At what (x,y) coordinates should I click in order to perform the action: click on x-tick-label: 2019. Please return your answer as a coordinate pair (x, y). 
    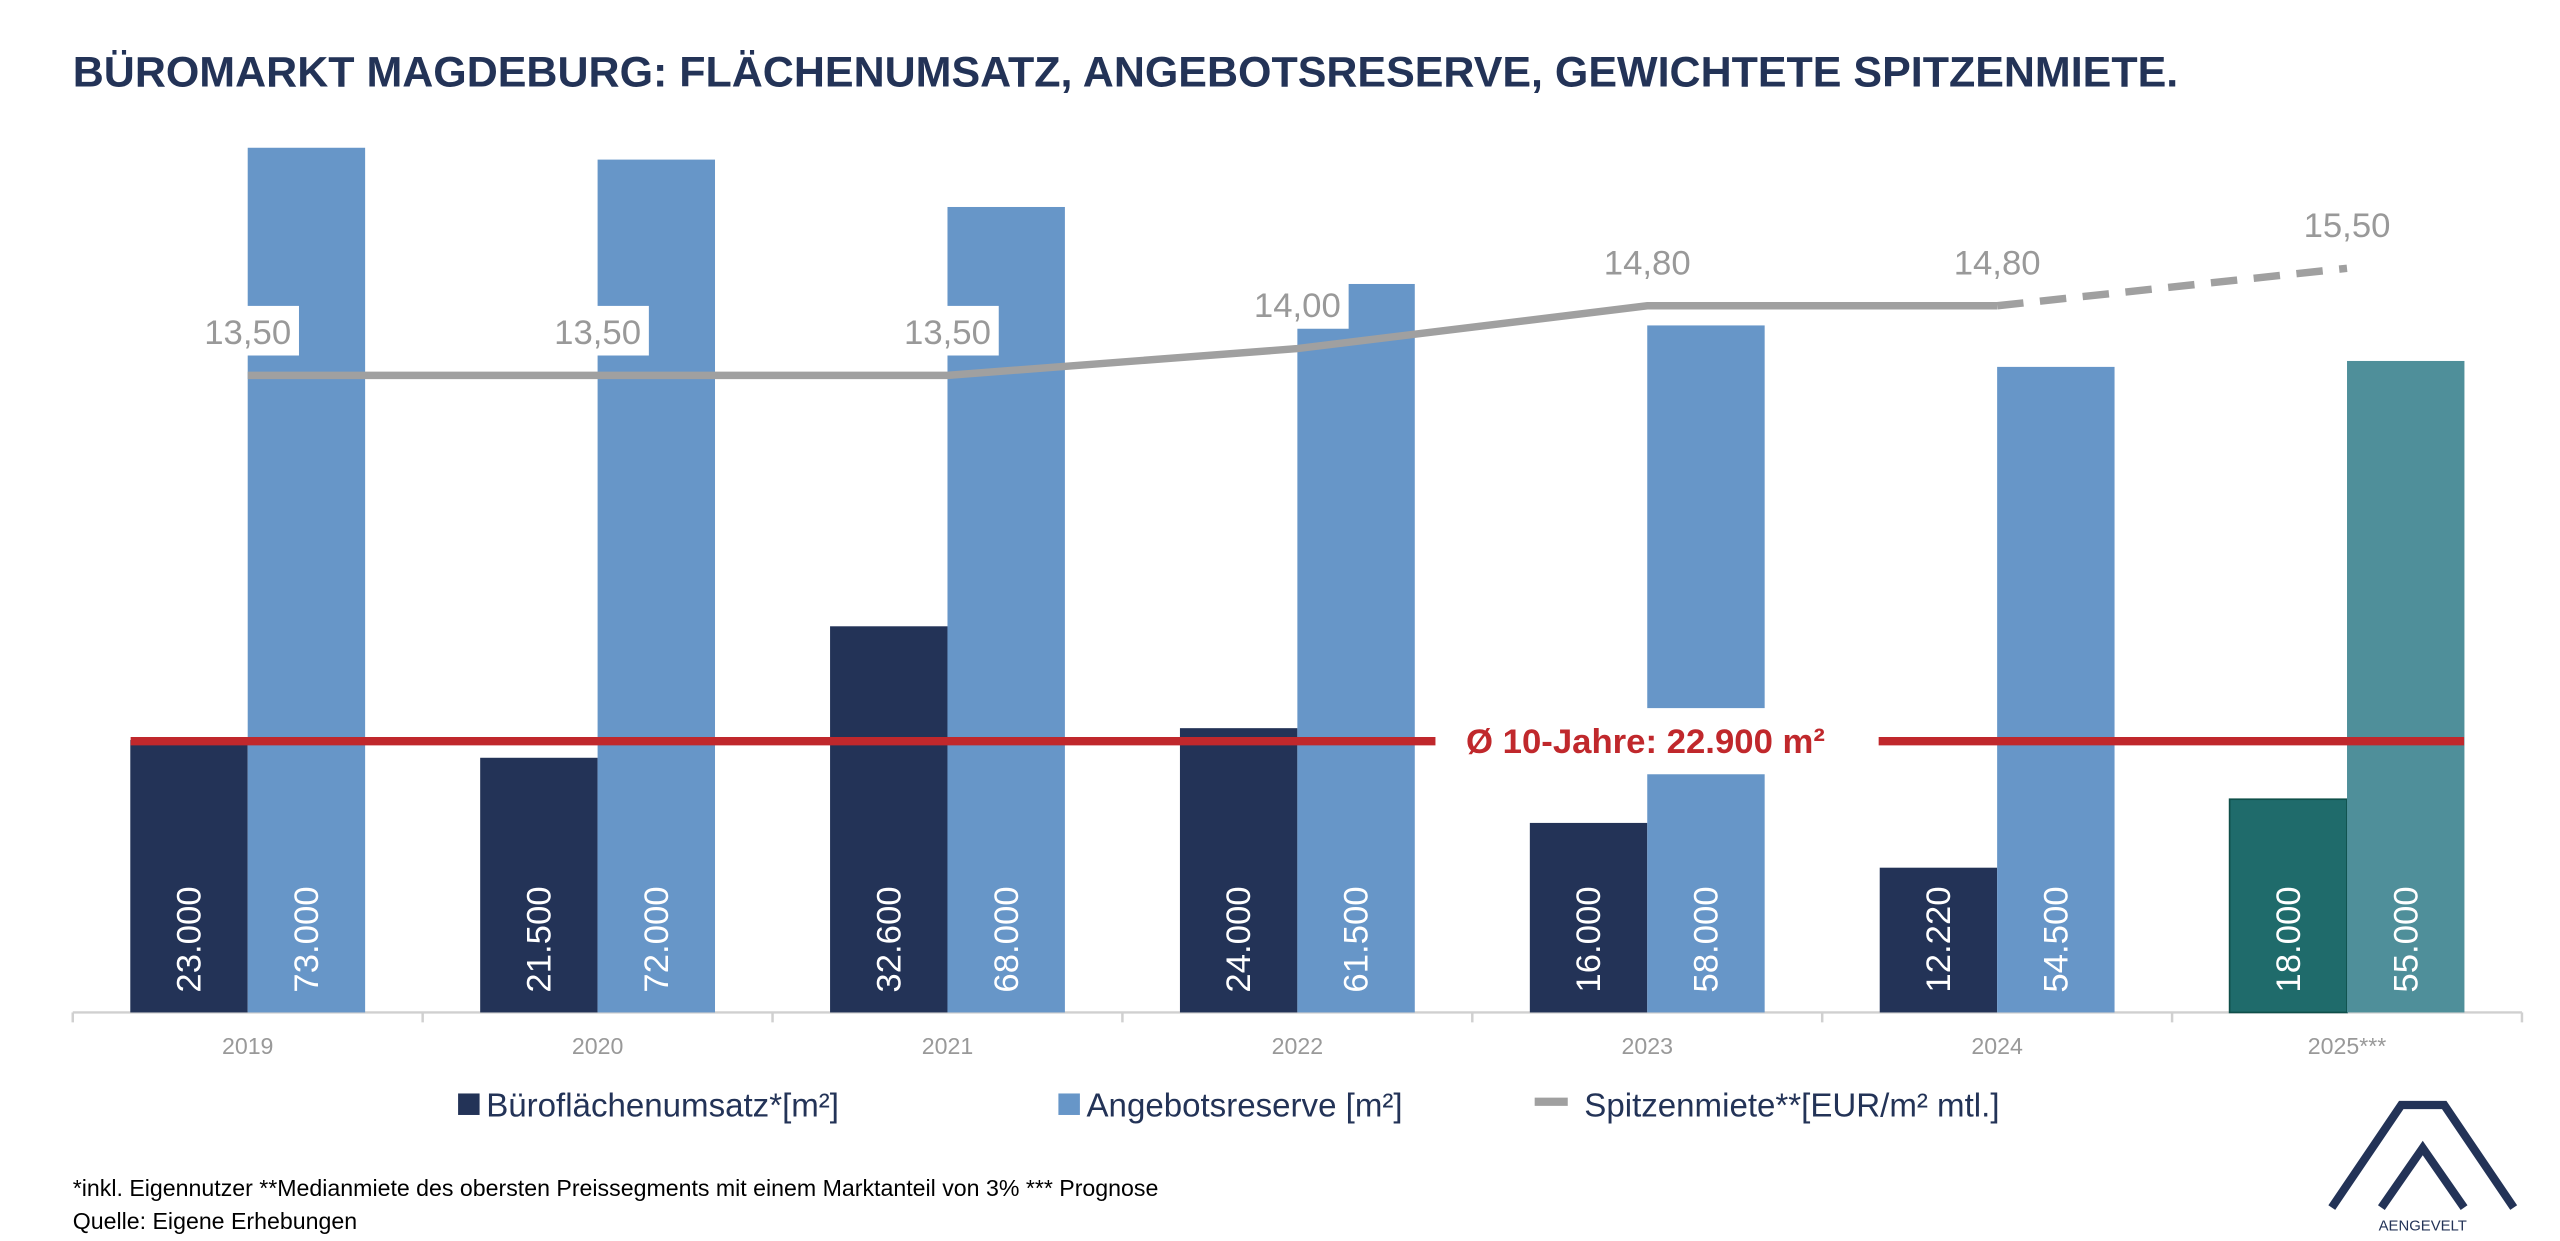
    Looking at the image, I should click on (247, 1046).